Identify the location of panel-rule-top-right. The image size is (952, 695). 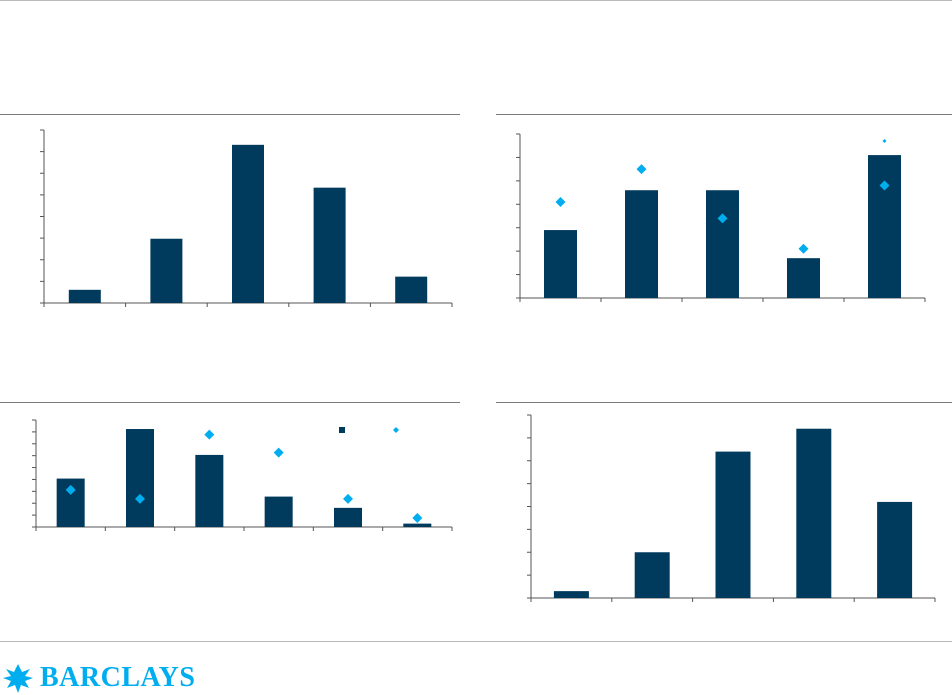
(724, 114).